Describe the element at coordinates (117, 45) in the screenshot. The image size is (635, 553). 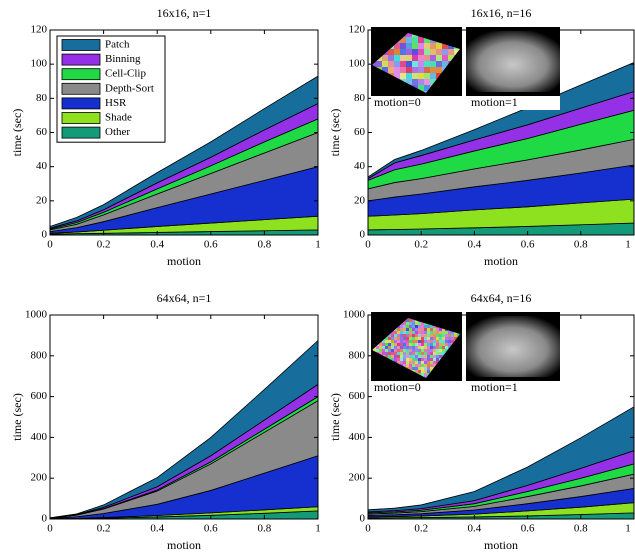
I see `legend-label: Patch` at that location.